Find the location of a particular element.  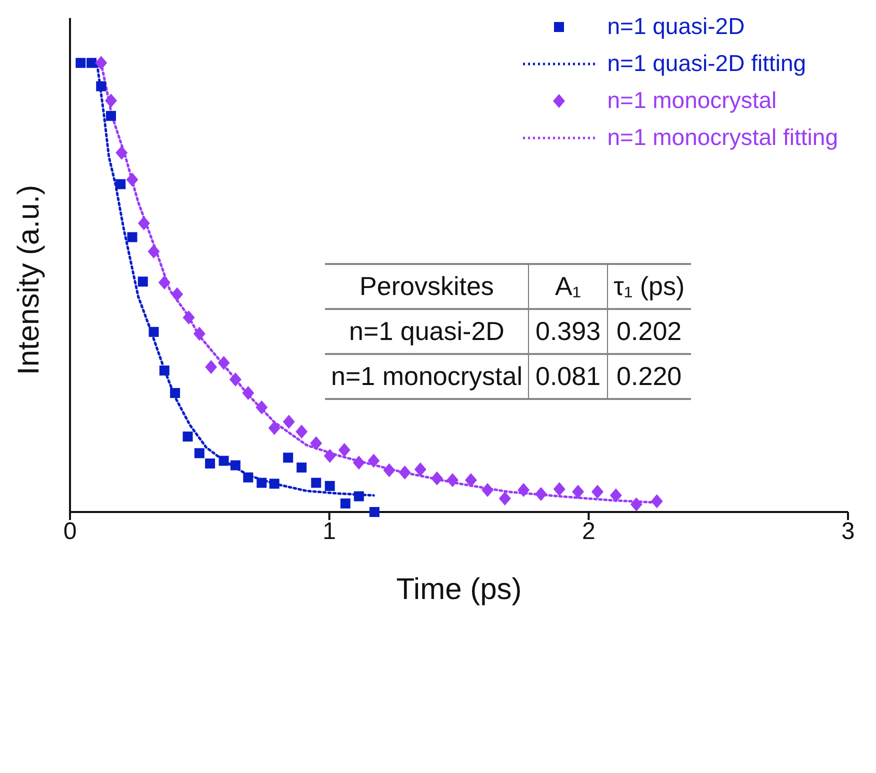

y-axis-title: Intensity (a.u.) is located at coordinates (29, 279).